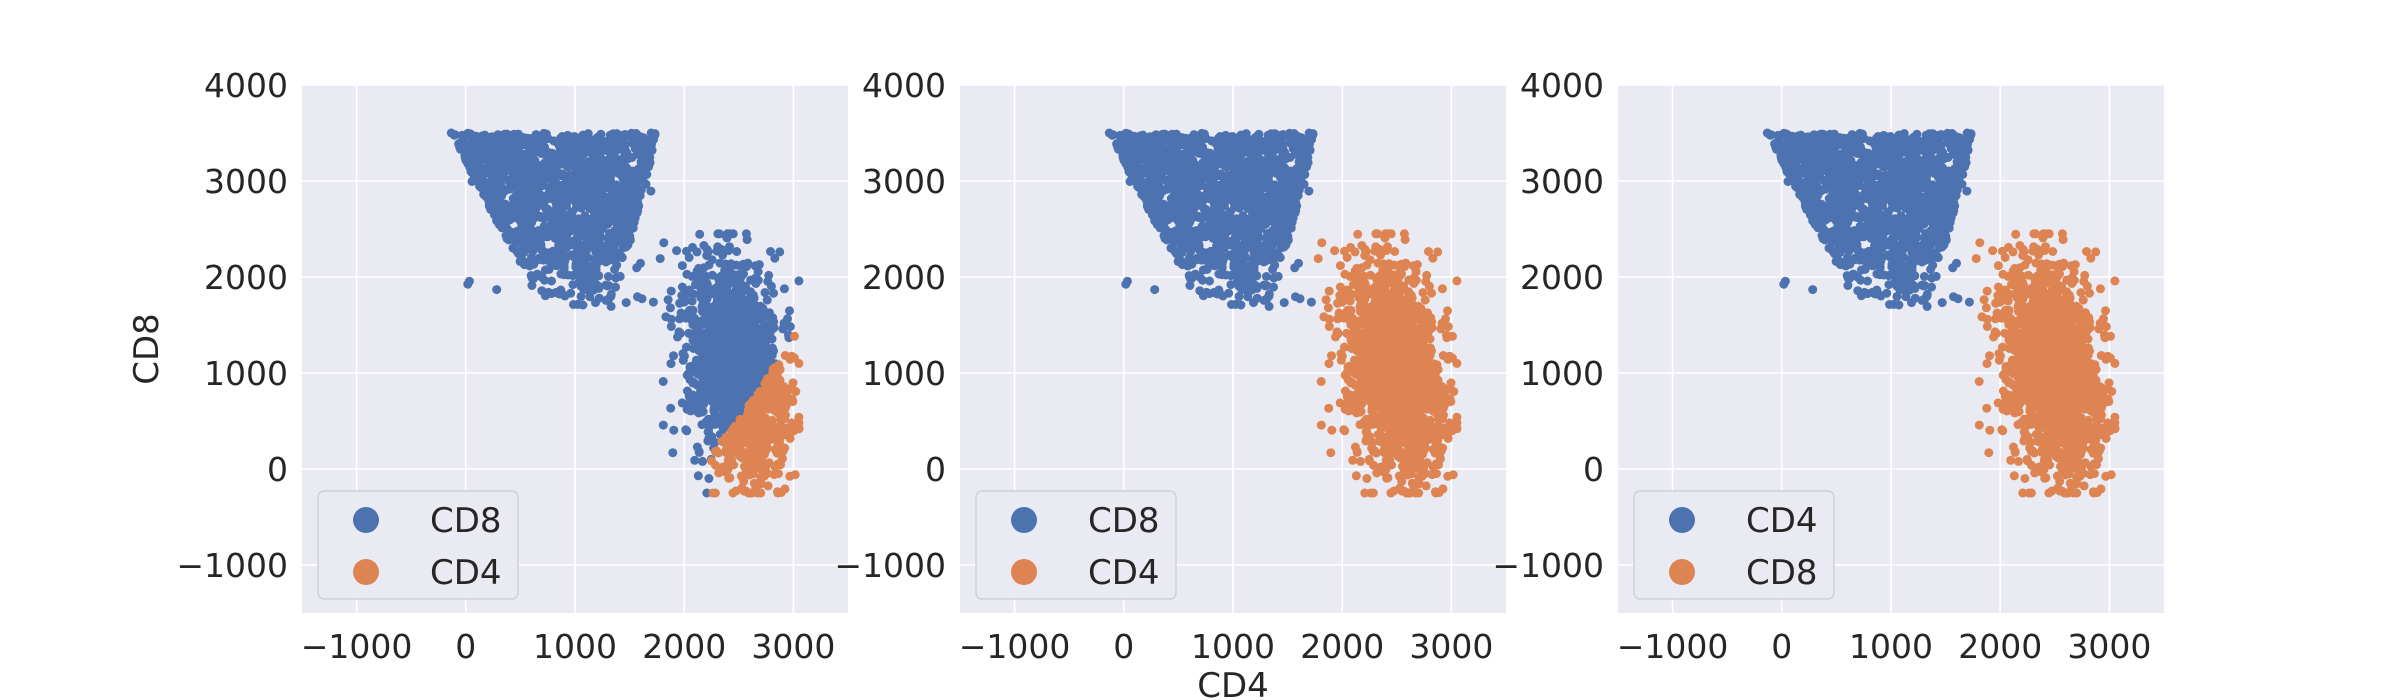 The image size is (2400, 700). What do you see at coordinates (147, 349) in the screenshot?
I see `y-axis-label: CD8` at bounding box center [147, 349].